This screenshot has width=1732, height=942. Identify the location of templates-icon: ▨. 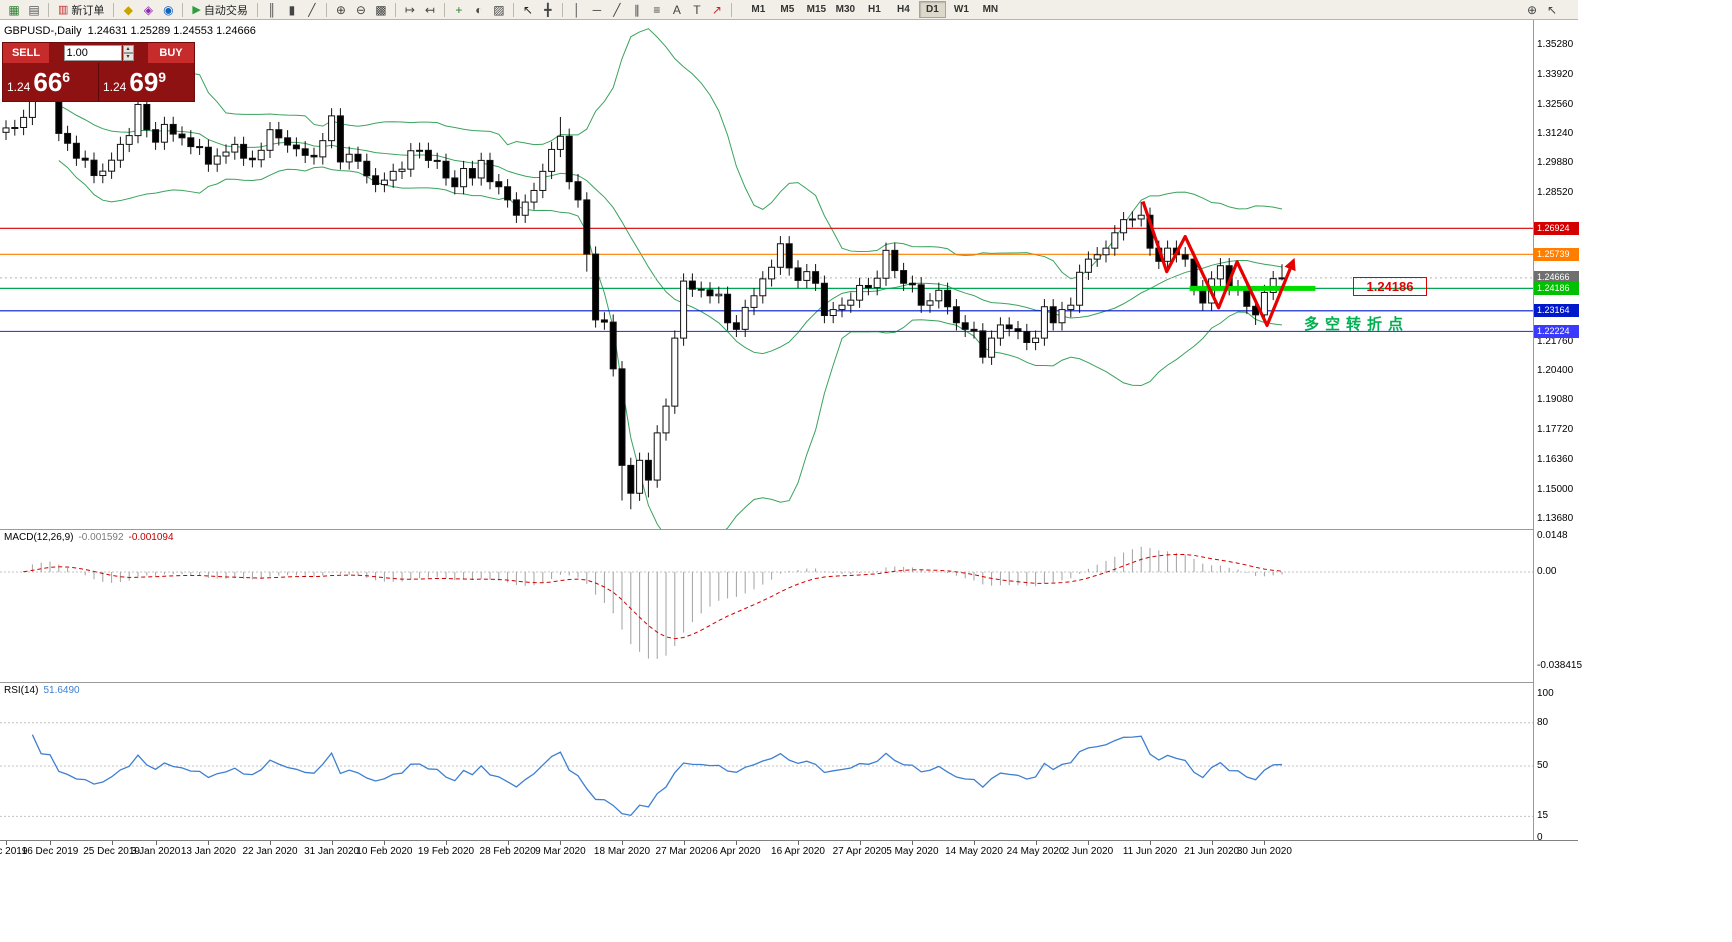
(499, 9).